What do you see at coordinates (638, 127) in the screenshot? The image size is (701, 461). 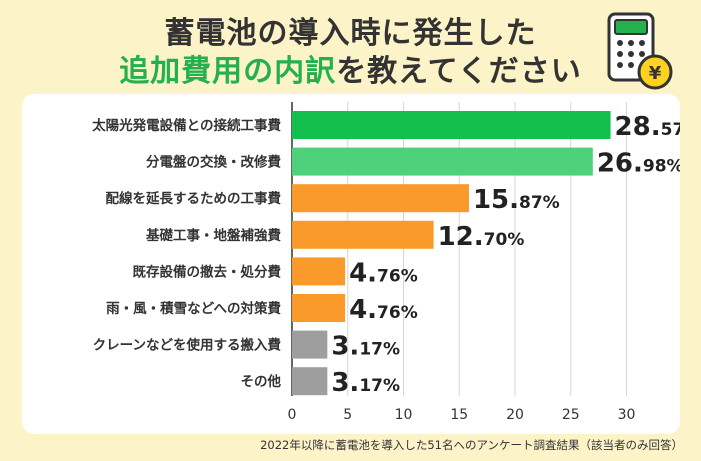 I see `data-label-int: 28.` at bounding box center [638, 127].